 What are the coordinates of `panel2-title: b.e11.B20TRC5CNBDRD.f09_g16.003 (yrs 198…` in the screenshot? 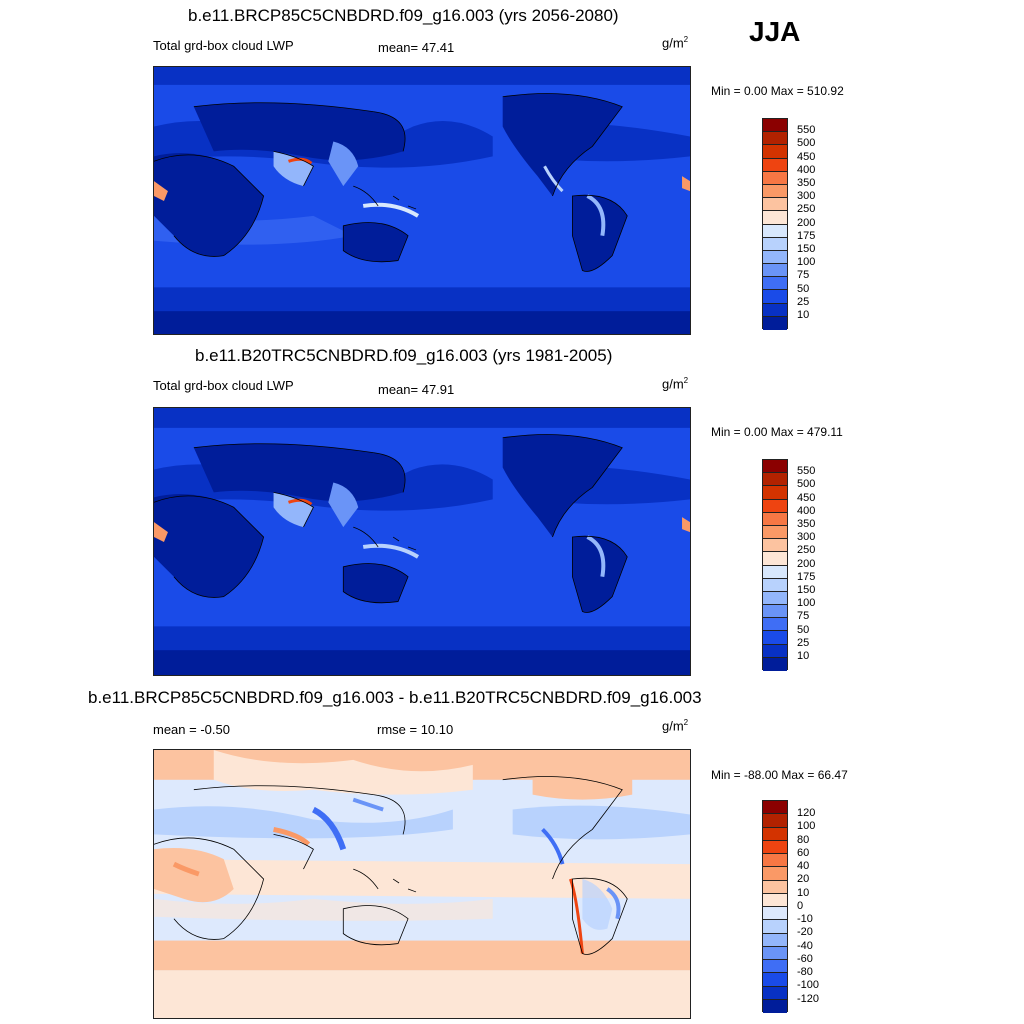 It's located at (404, 355).